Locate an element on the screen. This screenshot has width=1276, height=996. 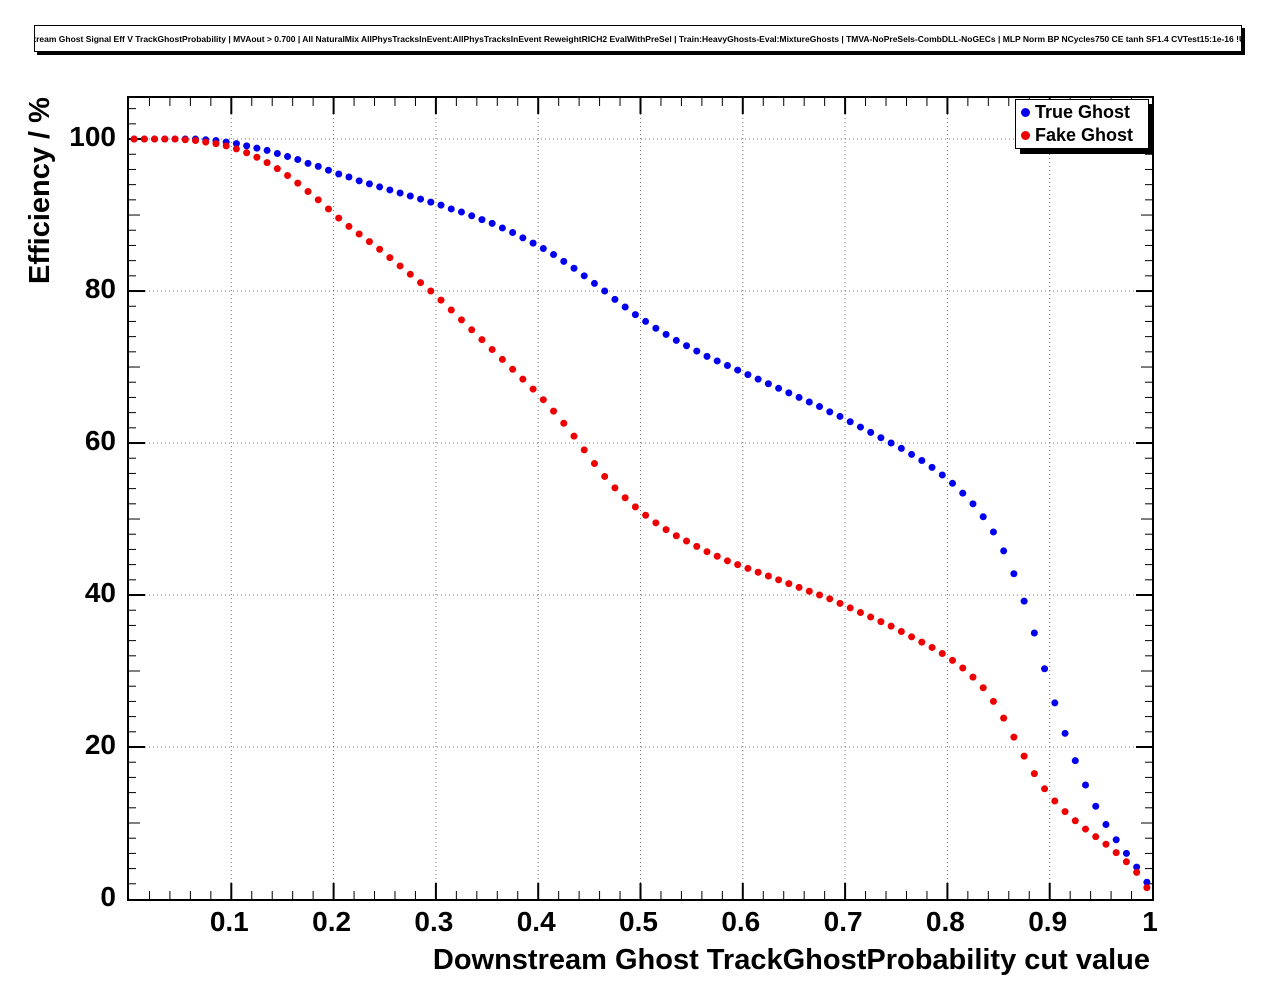
y-tick-label: 20 is located at coordinates (100, 744).